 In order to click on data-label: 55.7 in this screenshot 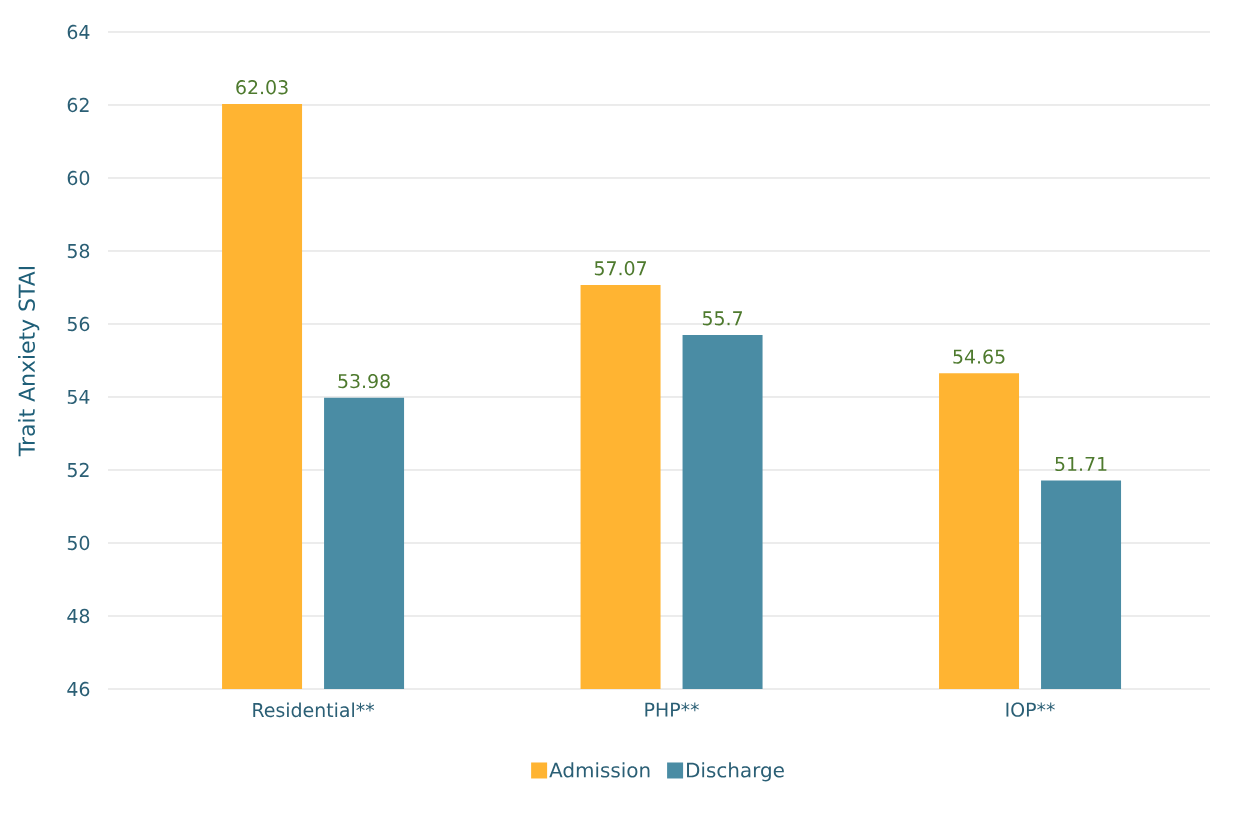, I will do `click(722, 318)`.